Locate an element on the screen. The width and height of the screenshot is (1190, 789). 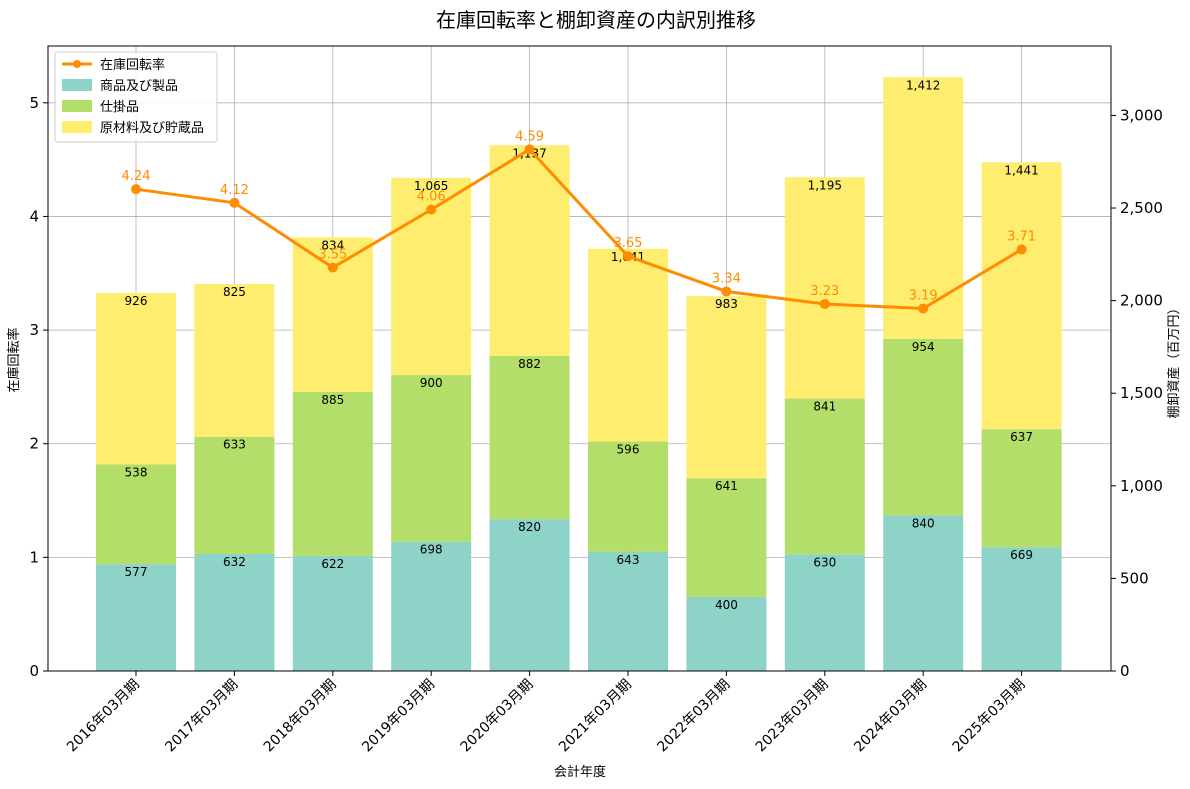
y-left-tick-label: 4 is located at coordinates (34, 216).